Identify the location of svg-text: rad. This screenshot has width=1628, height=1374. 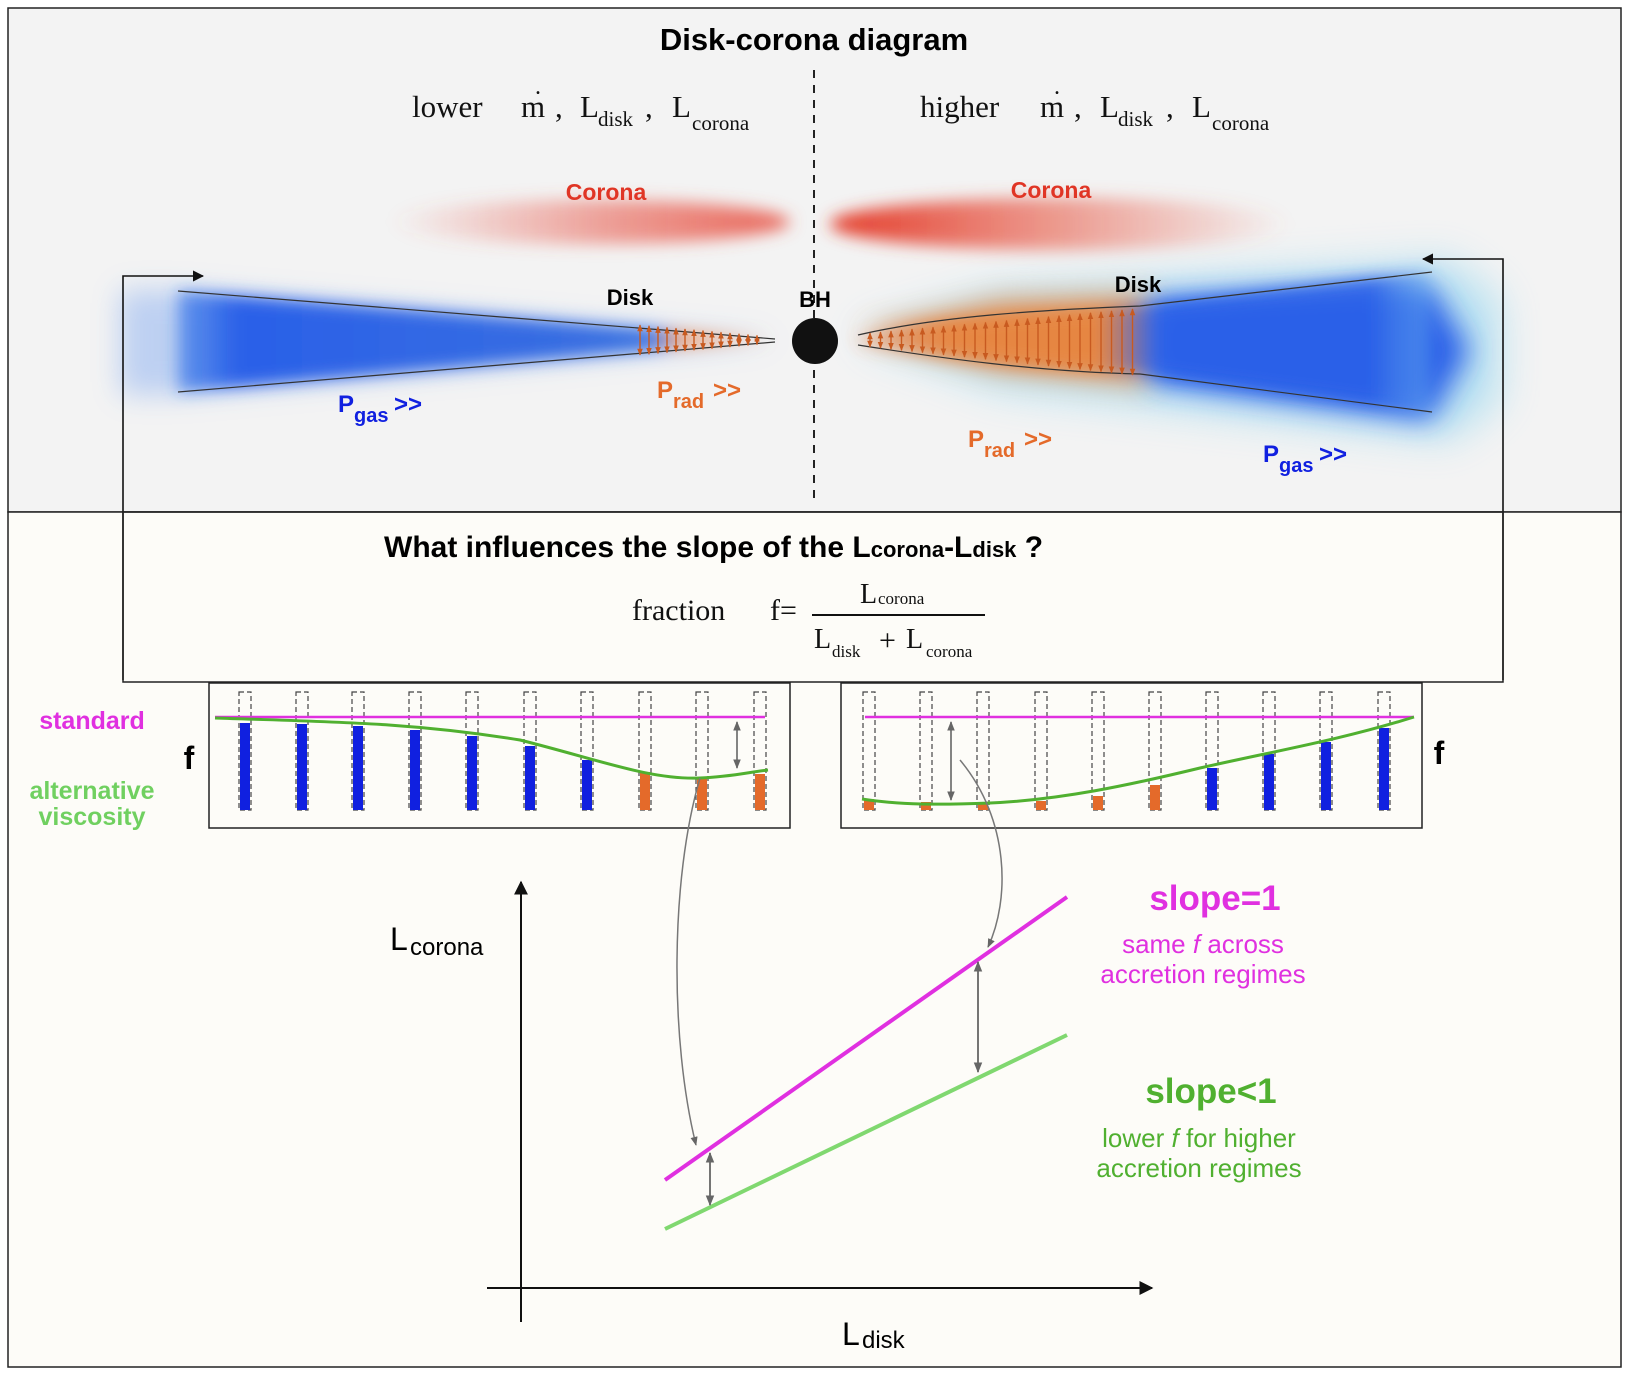
(999, 451).